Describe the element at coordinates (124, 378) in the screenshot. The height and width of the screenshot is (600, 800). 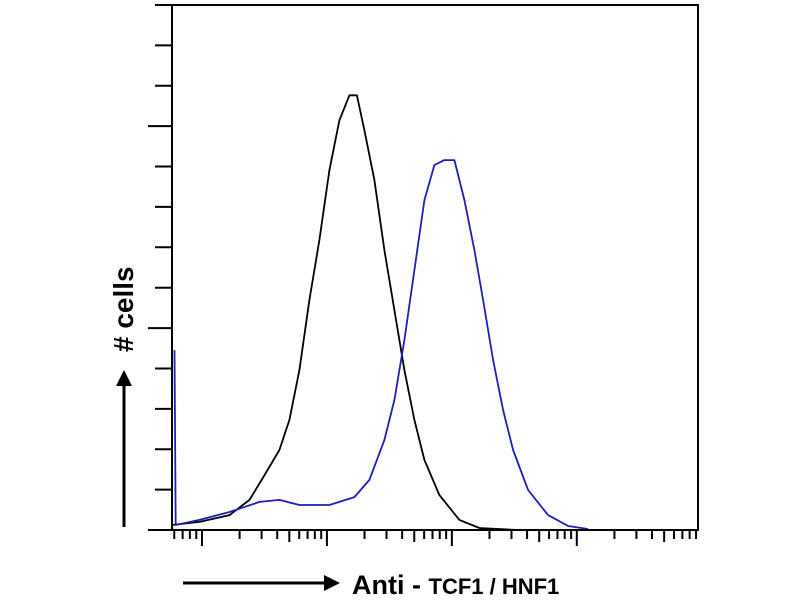
I see `y-arrow-head-icon` at that location.